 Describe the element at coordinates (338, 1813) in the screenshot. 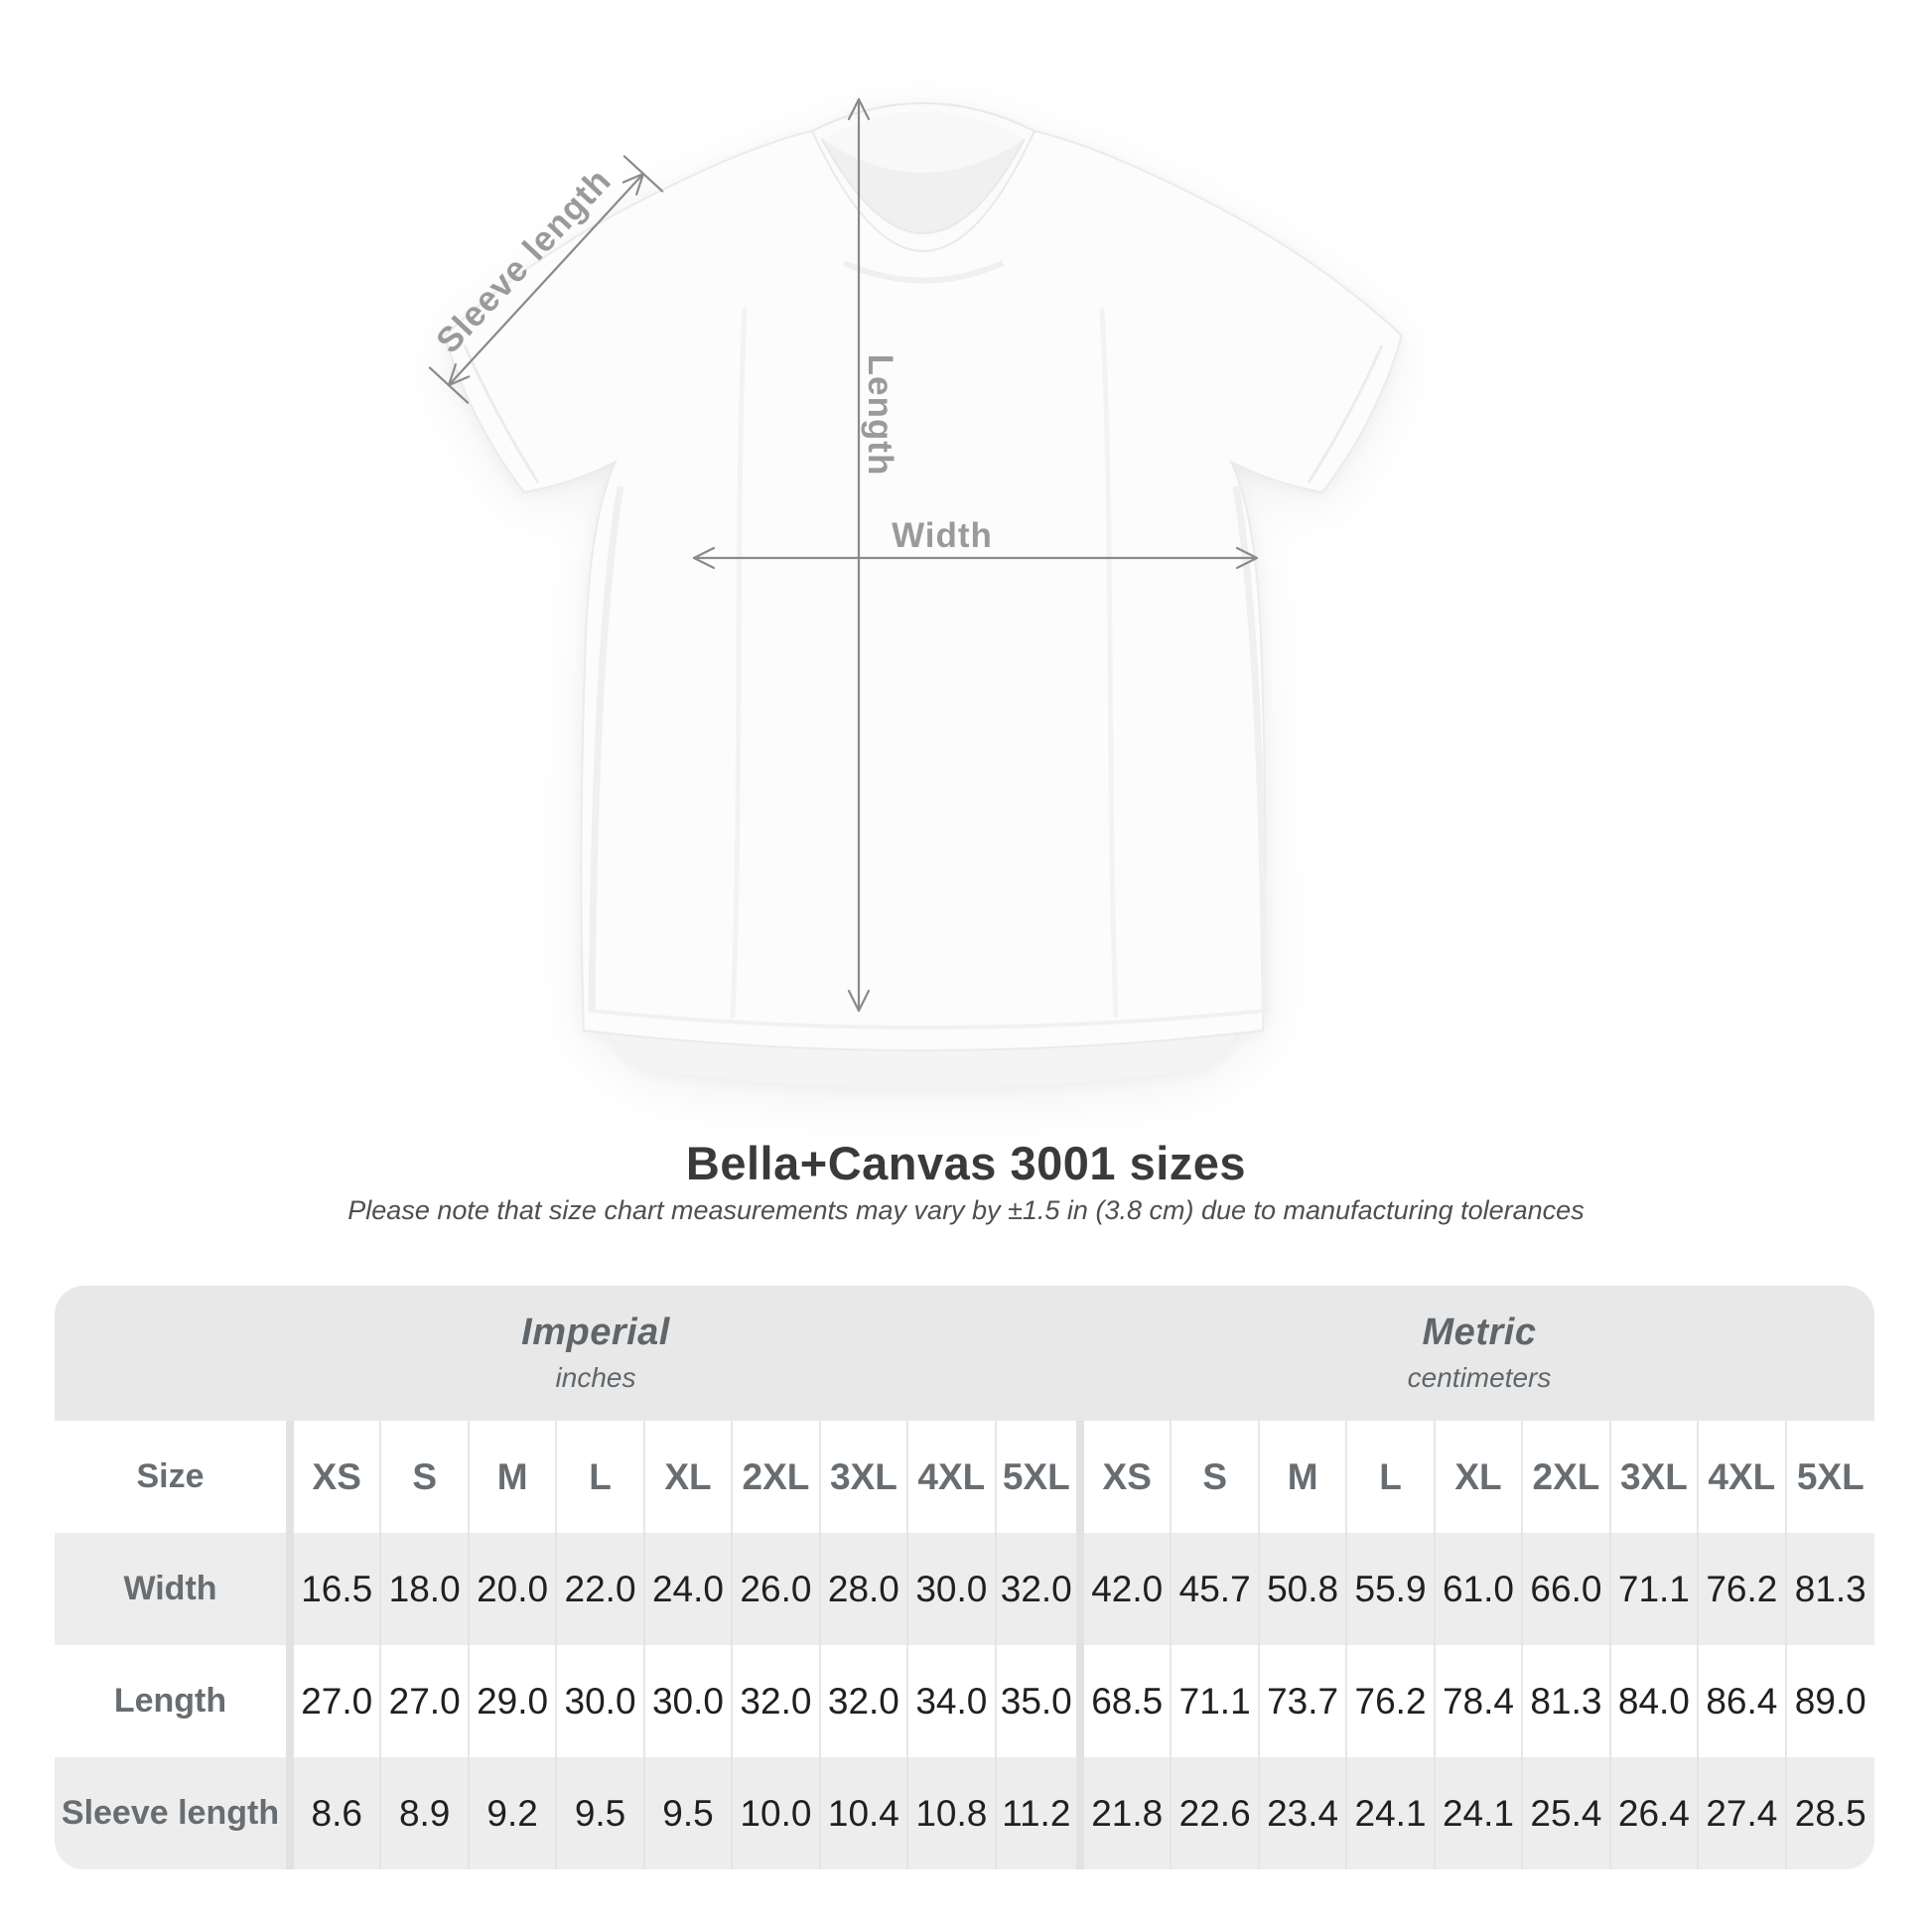

I see `measurement-value: 8.6` at that location.